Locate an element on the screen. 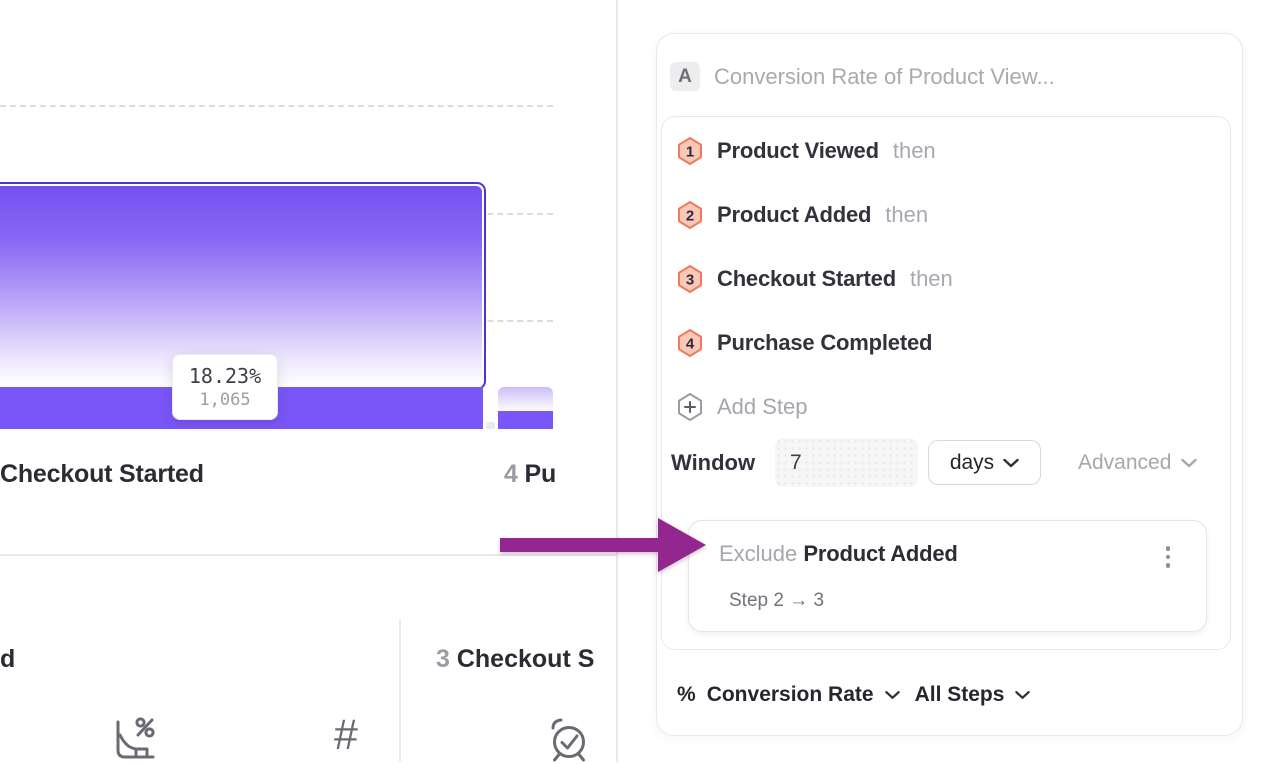 This screenshot has width=1264, height=764. axis-label-checkout-started: Checkout Started is located at coordinates (102, 474).